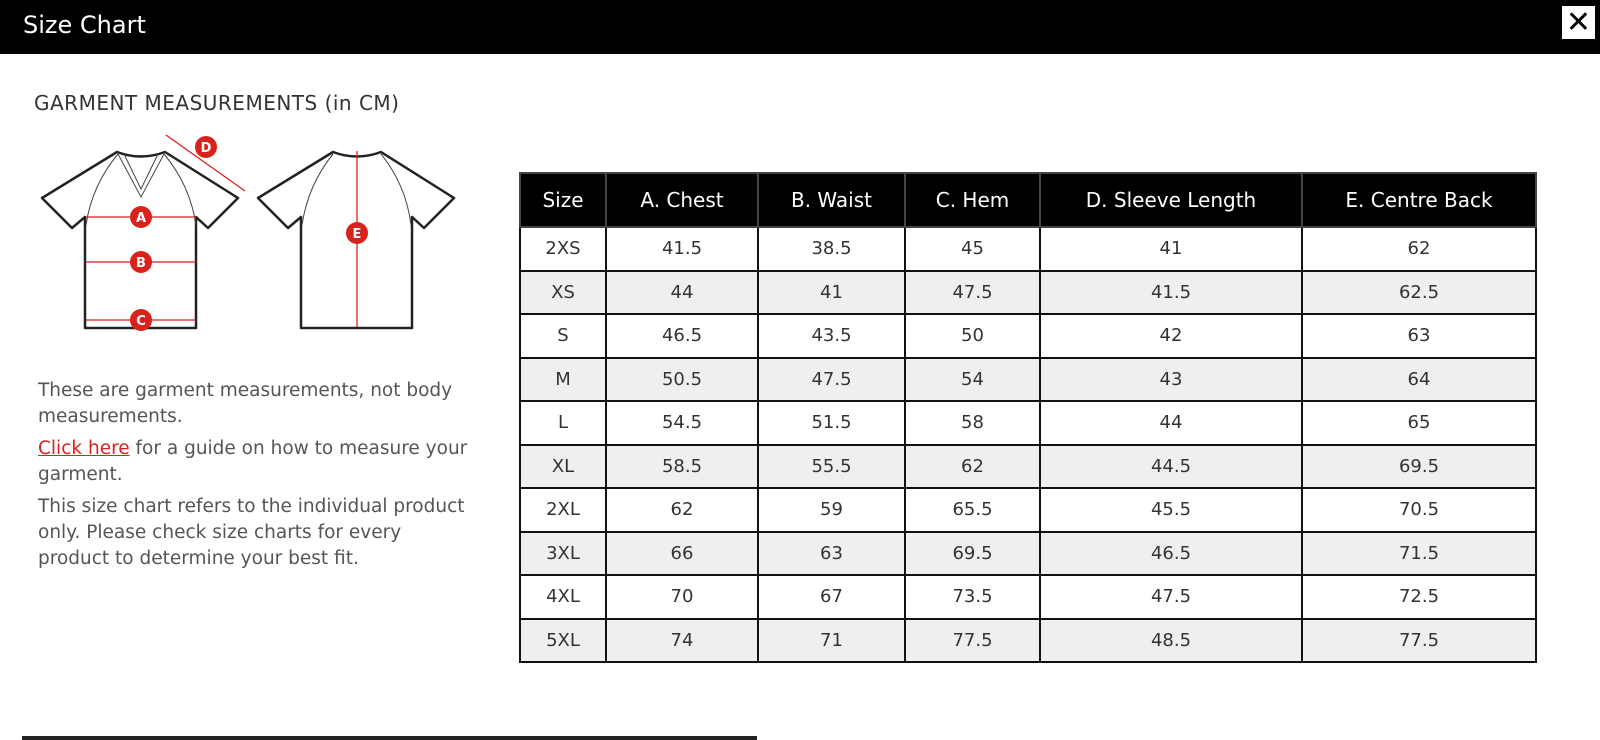 Image resolution: width=1600 pixels, height=740 pixels. What do you see at coordinates (84, 448) in the screenshot?
I see `guide-link: Click here` at bounding box center [84, 448].